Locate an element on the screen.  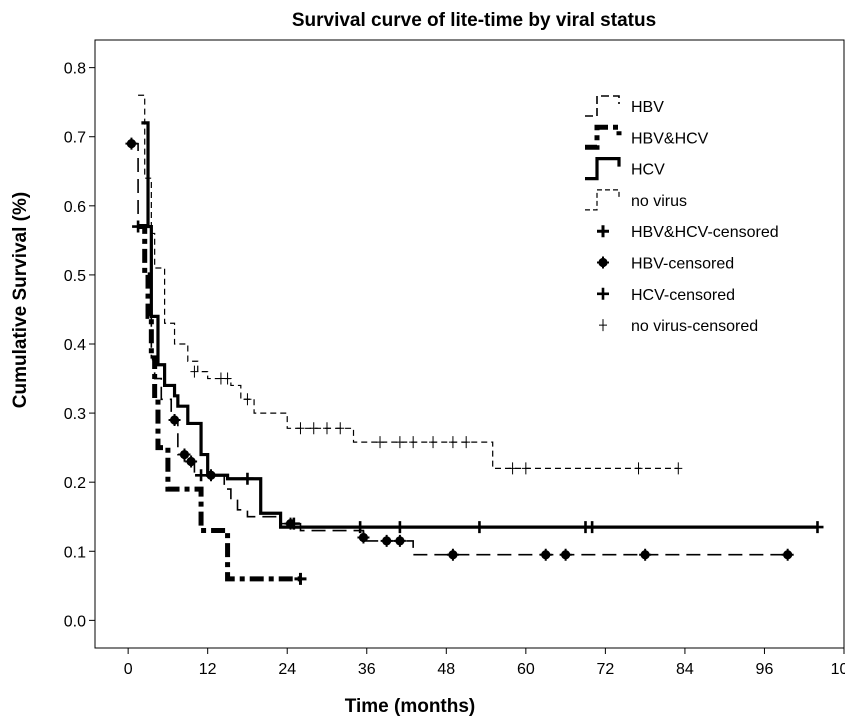
x-tick-label: 0 is located at coordinates (128, 669).